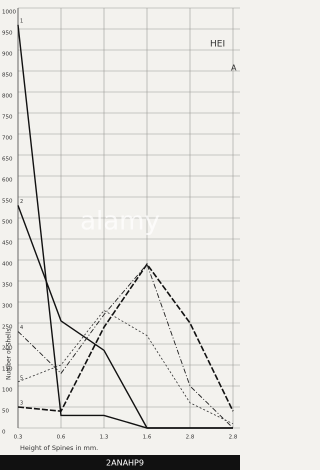 Image resolution: width=320 pixels, height=470 pixels. Describe the element at coordinates (5, 412) in the screenshot. I see `y-tick-label: 50` at that location.